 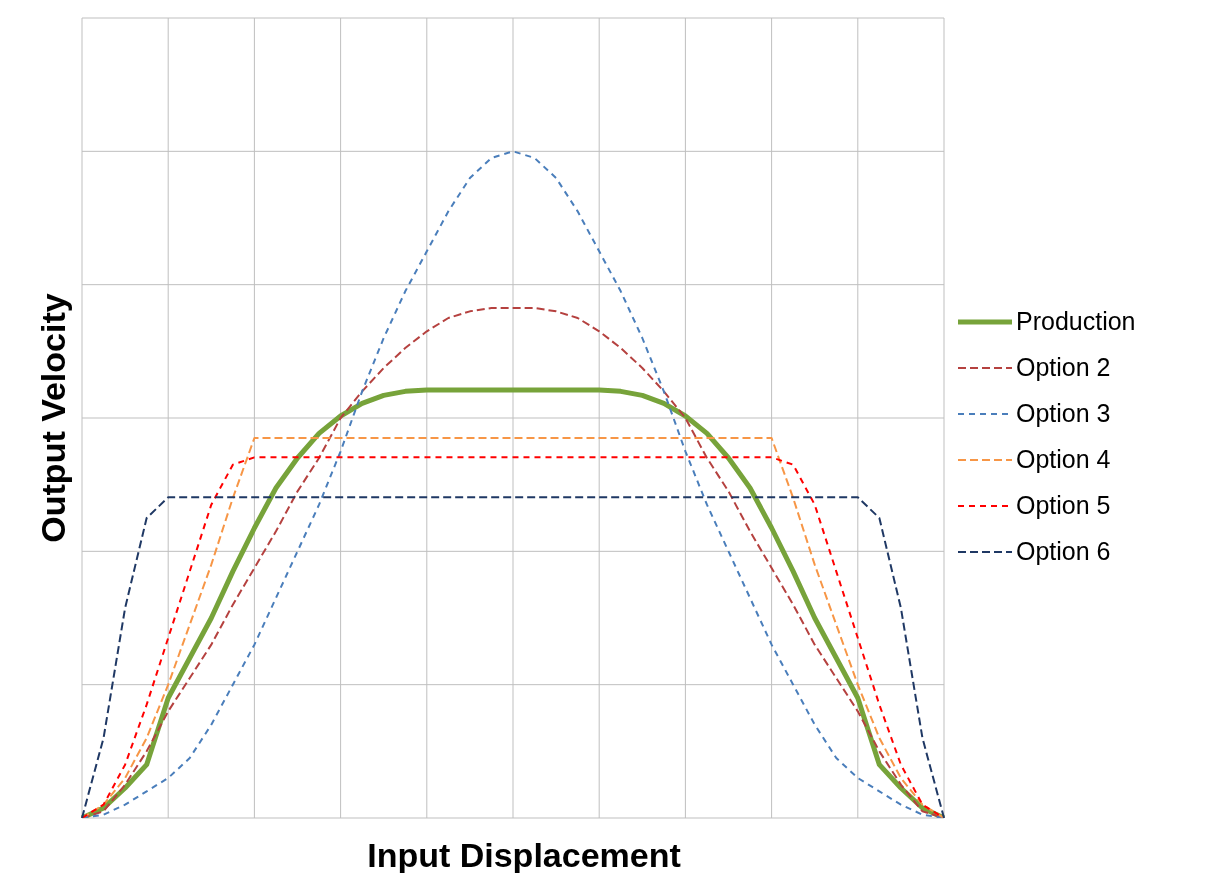 I want to click on legend-label: Option 3, so click(x=1063, y=413).